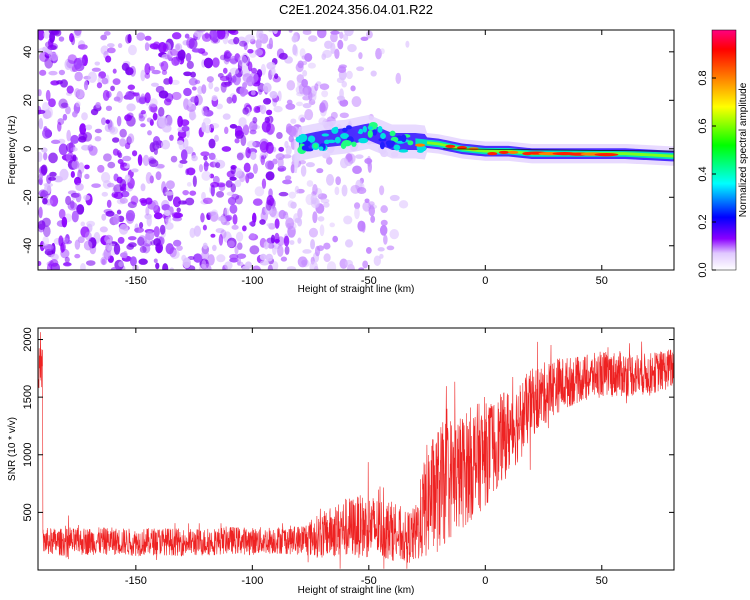  Describe the element at coordinates (28, 197) in the screenshot. I see `spectrogram-y-tick-label: -20` at that location.